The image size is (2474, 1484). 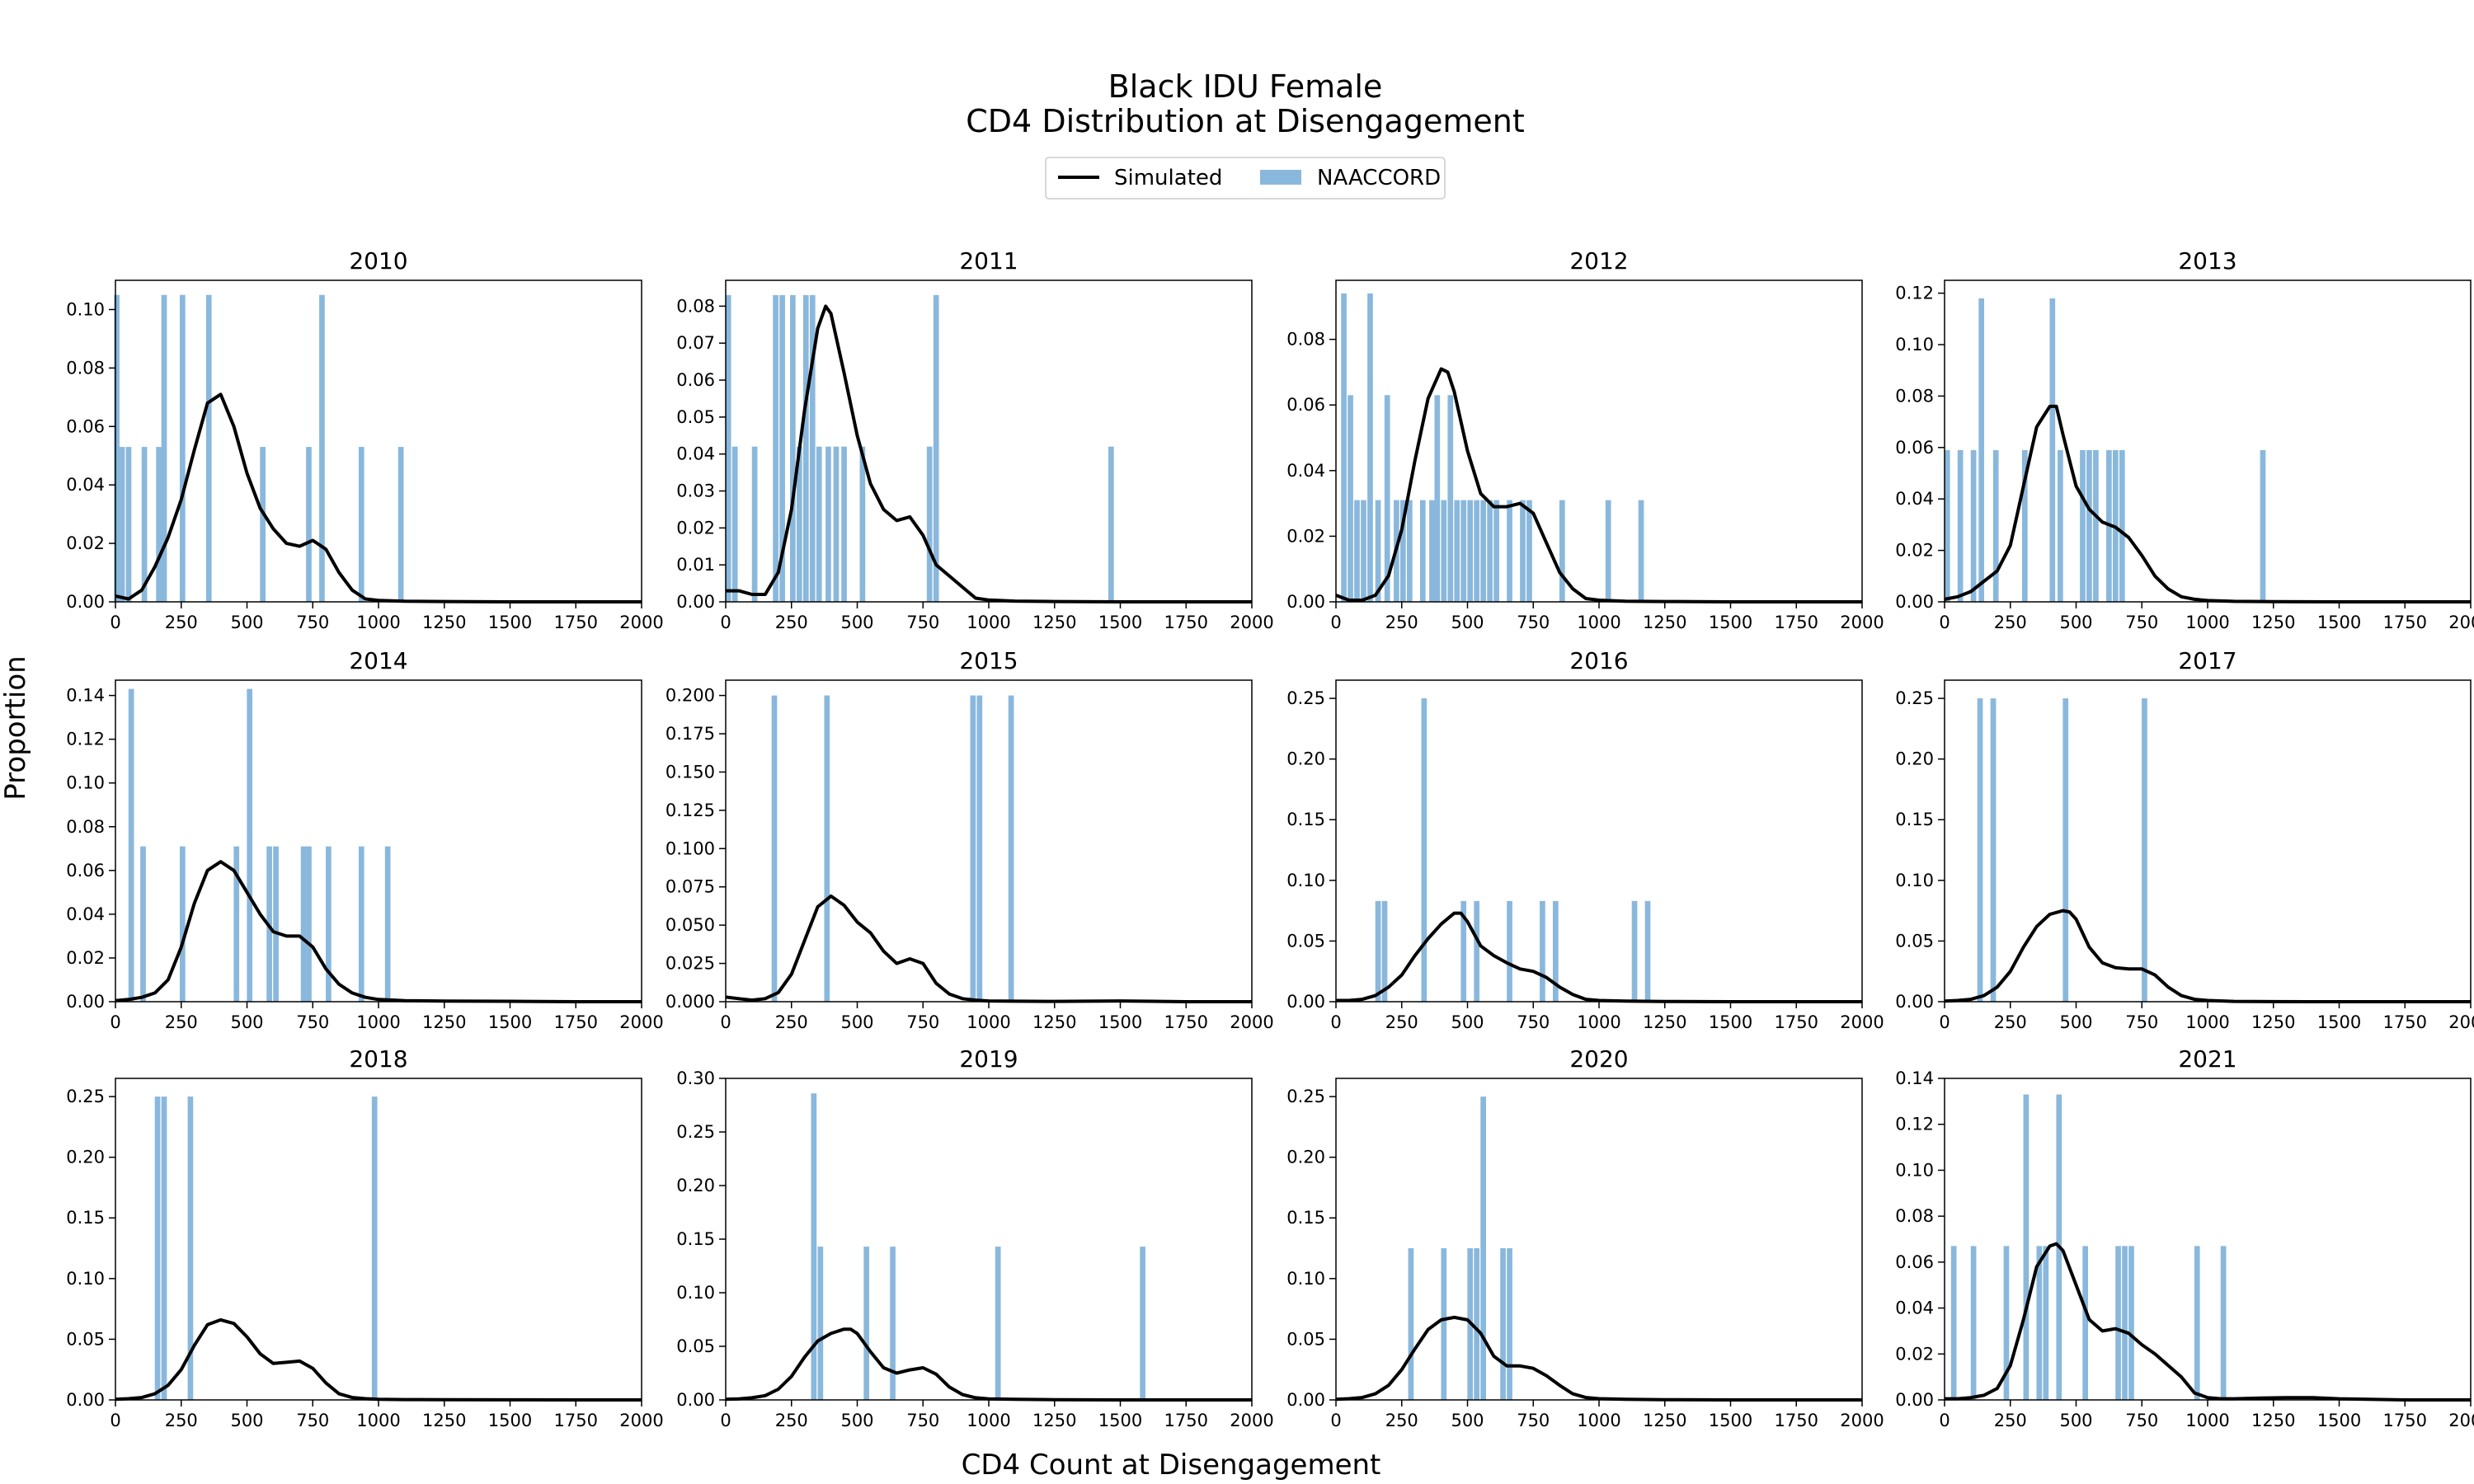 I want to click on y-tick-label: 0.15, so click(x=85, y=1218).